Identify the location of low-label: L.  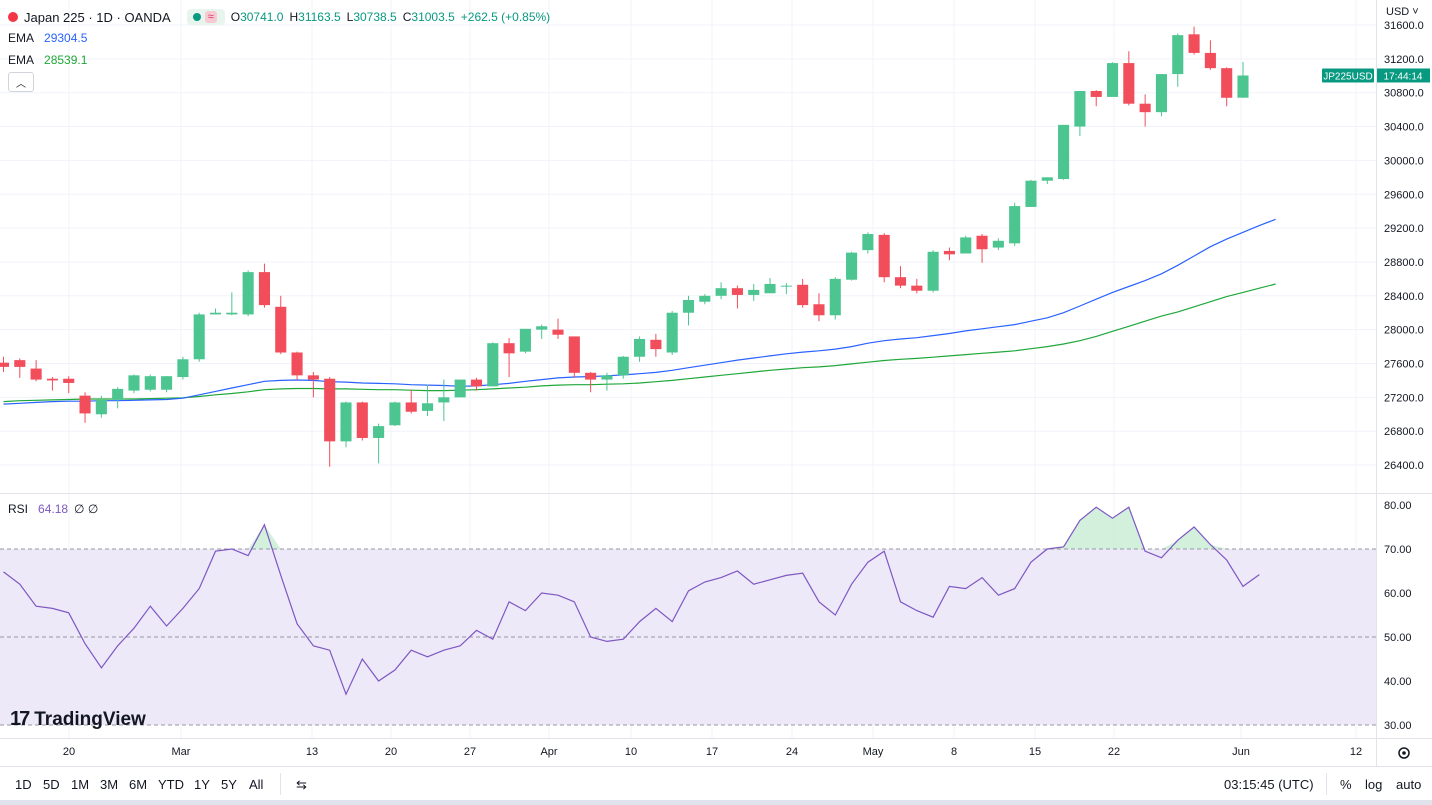
(350, 17).